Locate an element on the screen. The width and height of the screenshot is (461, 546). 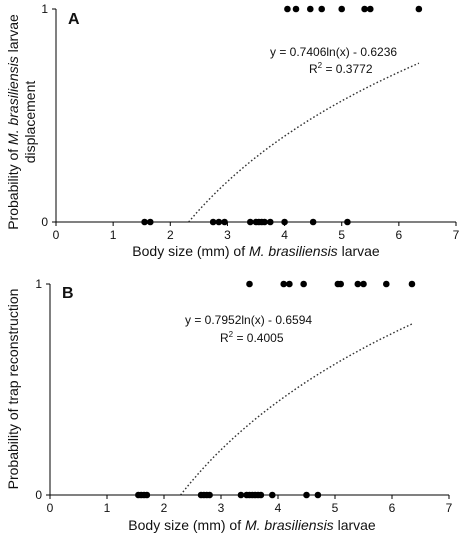
panel-a-x-axis-label: Body size (mm) of M. brasiliensis larvae is located at coordinates (256, 251).